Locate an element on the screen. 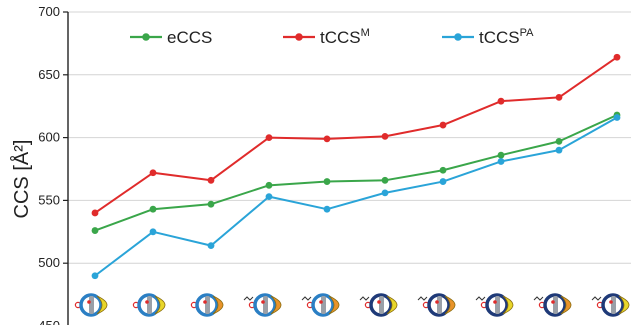  y-tick-label-650: 650 is located at coordinates (49, 74).